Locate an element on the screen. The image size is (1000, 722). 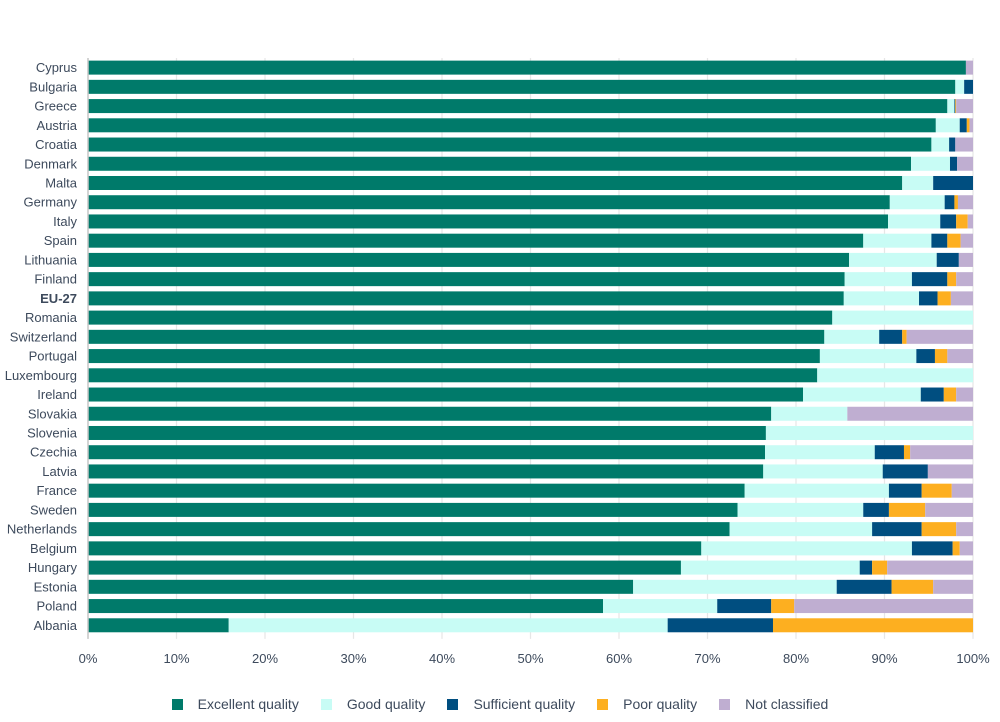
legend-item-poor: Poor quality is located at coordinates (647, 704).